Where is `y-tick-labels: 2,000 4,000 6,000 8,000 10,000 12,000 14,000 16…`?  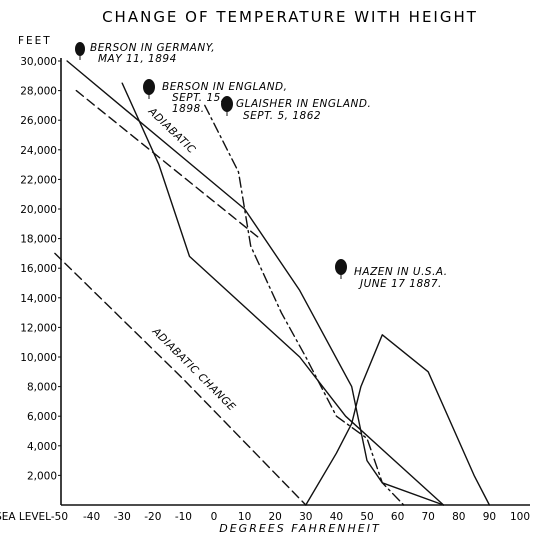 y-tick-labels: 2,000 4,000 6,000 8,000 10,000 12,000 14,000 16… is located at coordinates (40, 269).